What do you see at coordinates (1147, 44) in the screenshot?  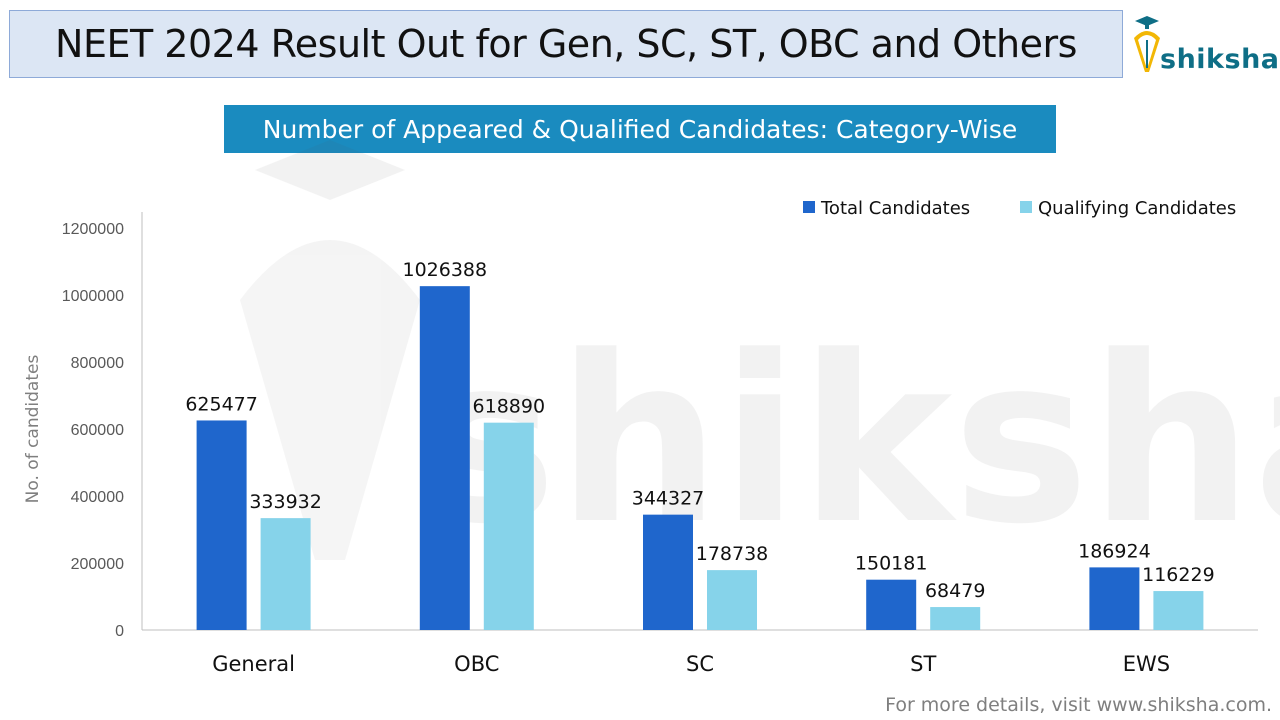 I see `shiksha-logo-icon` at bounding box center [1147, 44].